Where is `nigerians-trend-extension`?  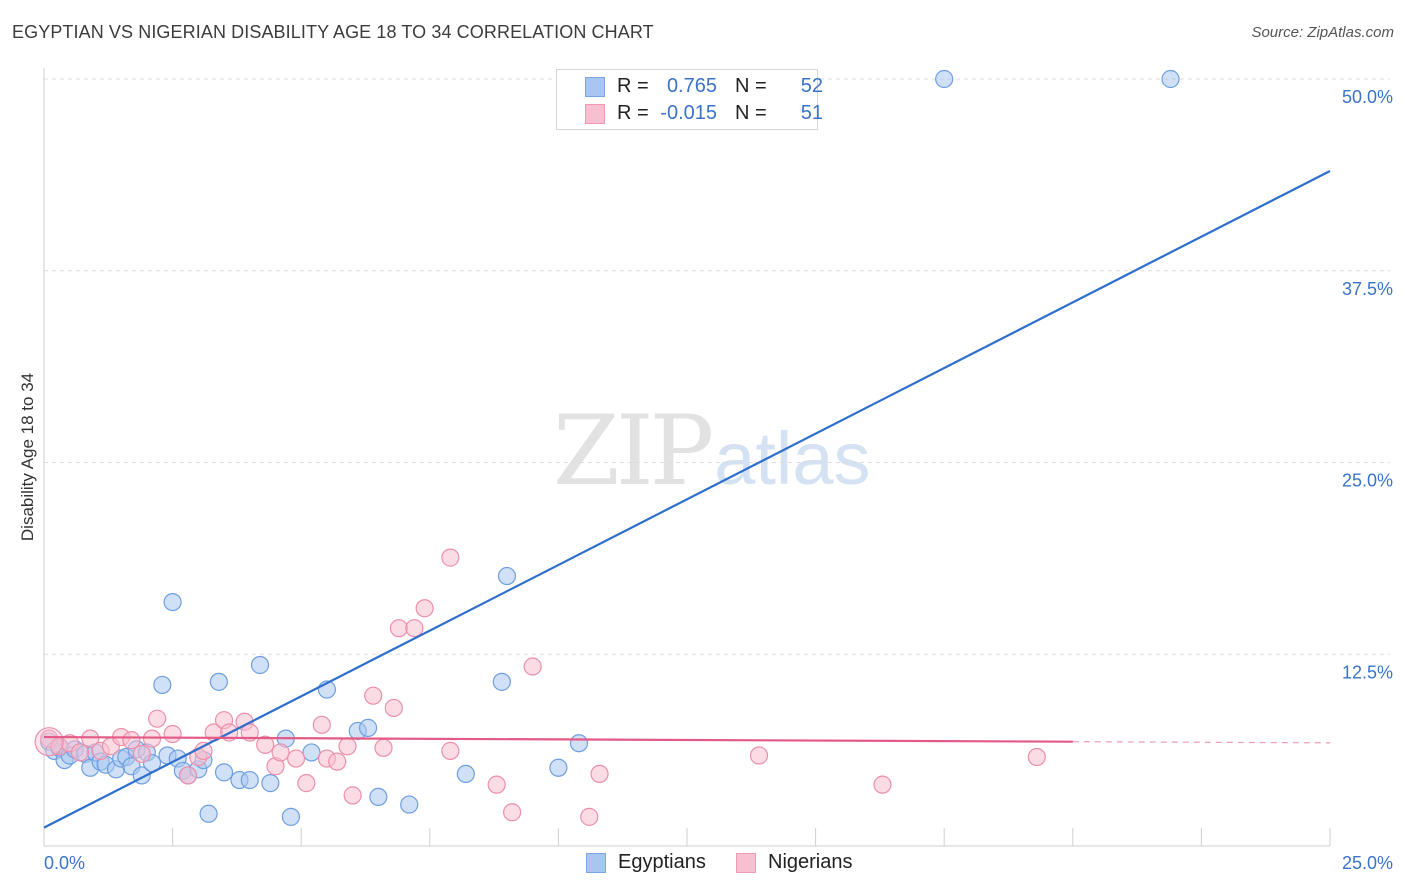
nigerians-trend-extension is located at coordinates (1201, 742).